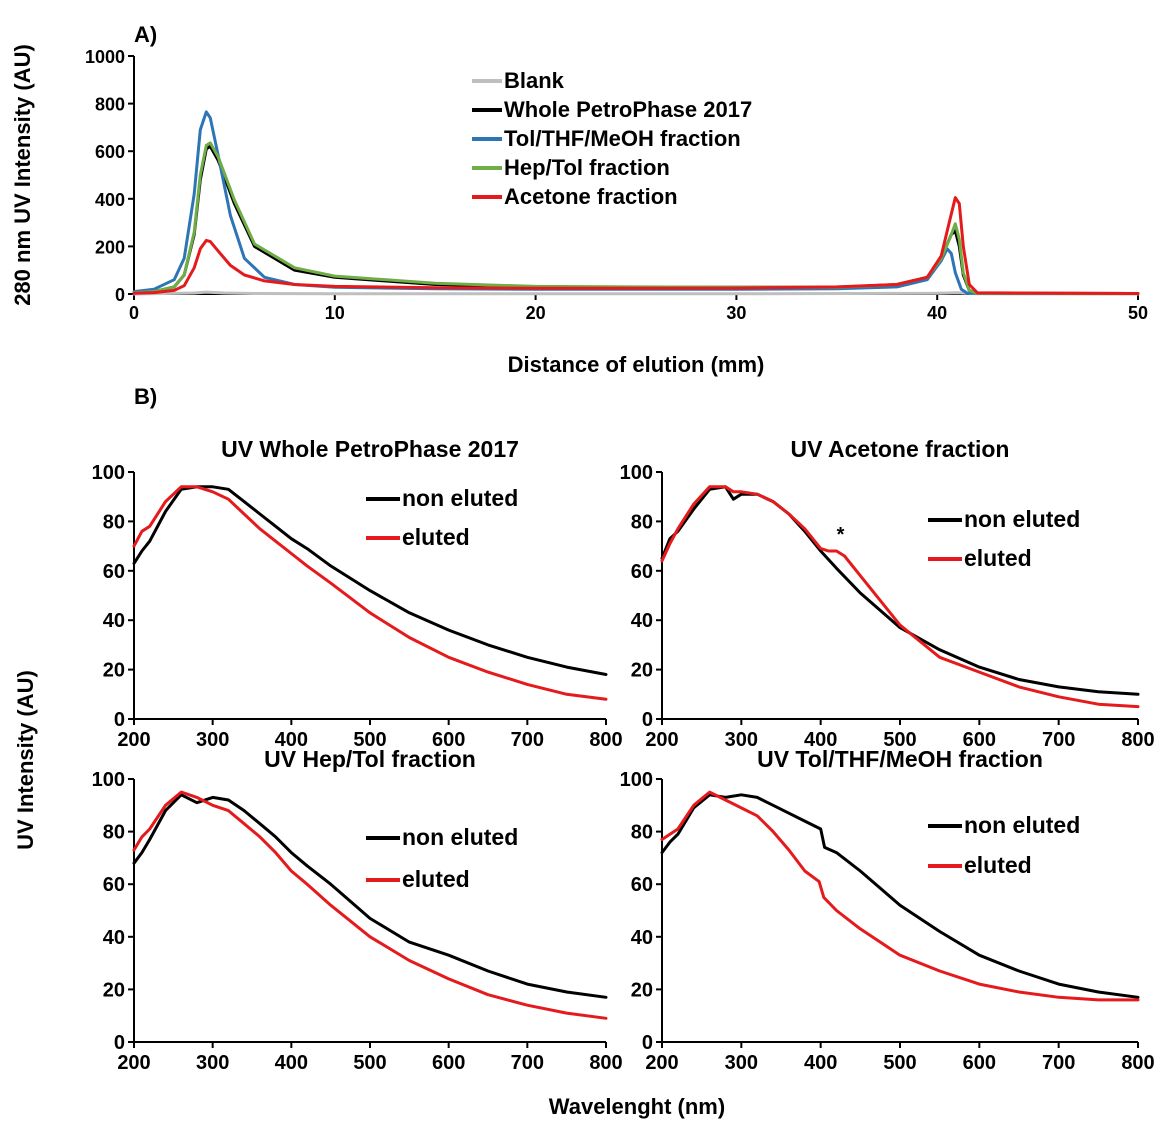  What do you see at coordinates (622, 138) in the screenshot?
I see `legend-label: Tol/THF/MeOH fraction` at bounding box center [622, 138].